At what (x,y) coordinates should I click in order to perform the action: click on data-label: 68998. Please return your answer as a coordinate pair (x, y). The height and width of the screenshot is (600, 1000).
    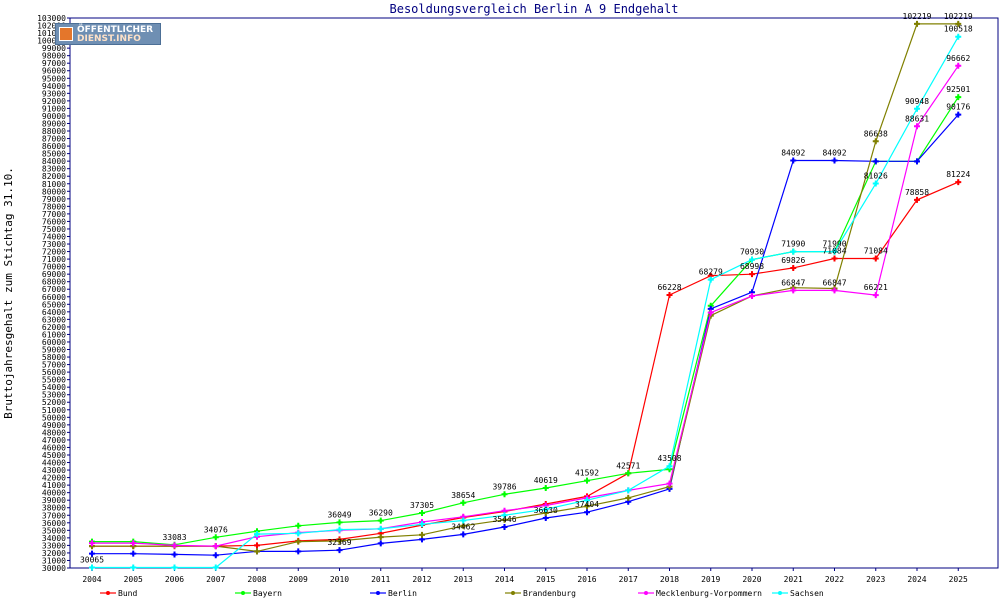
    Looking at the image, I should click on (752, 266).